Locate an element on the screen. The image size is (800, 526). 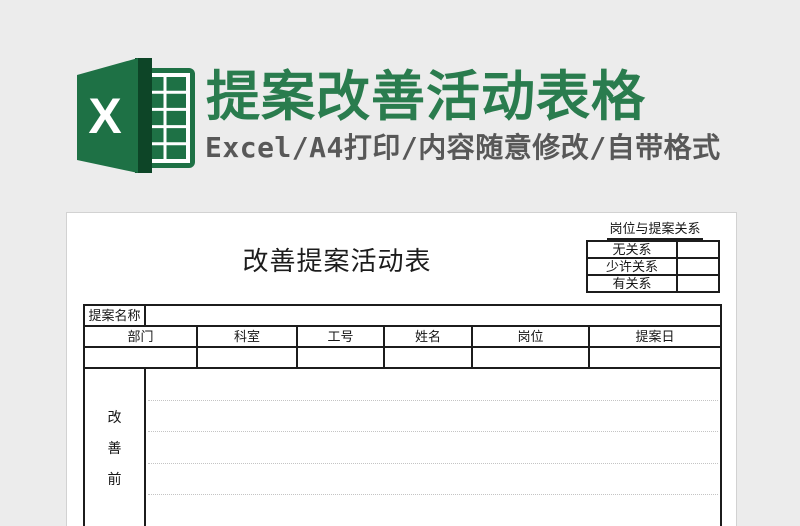
table-row: 提案名称 is located at coordinates (402, 315).